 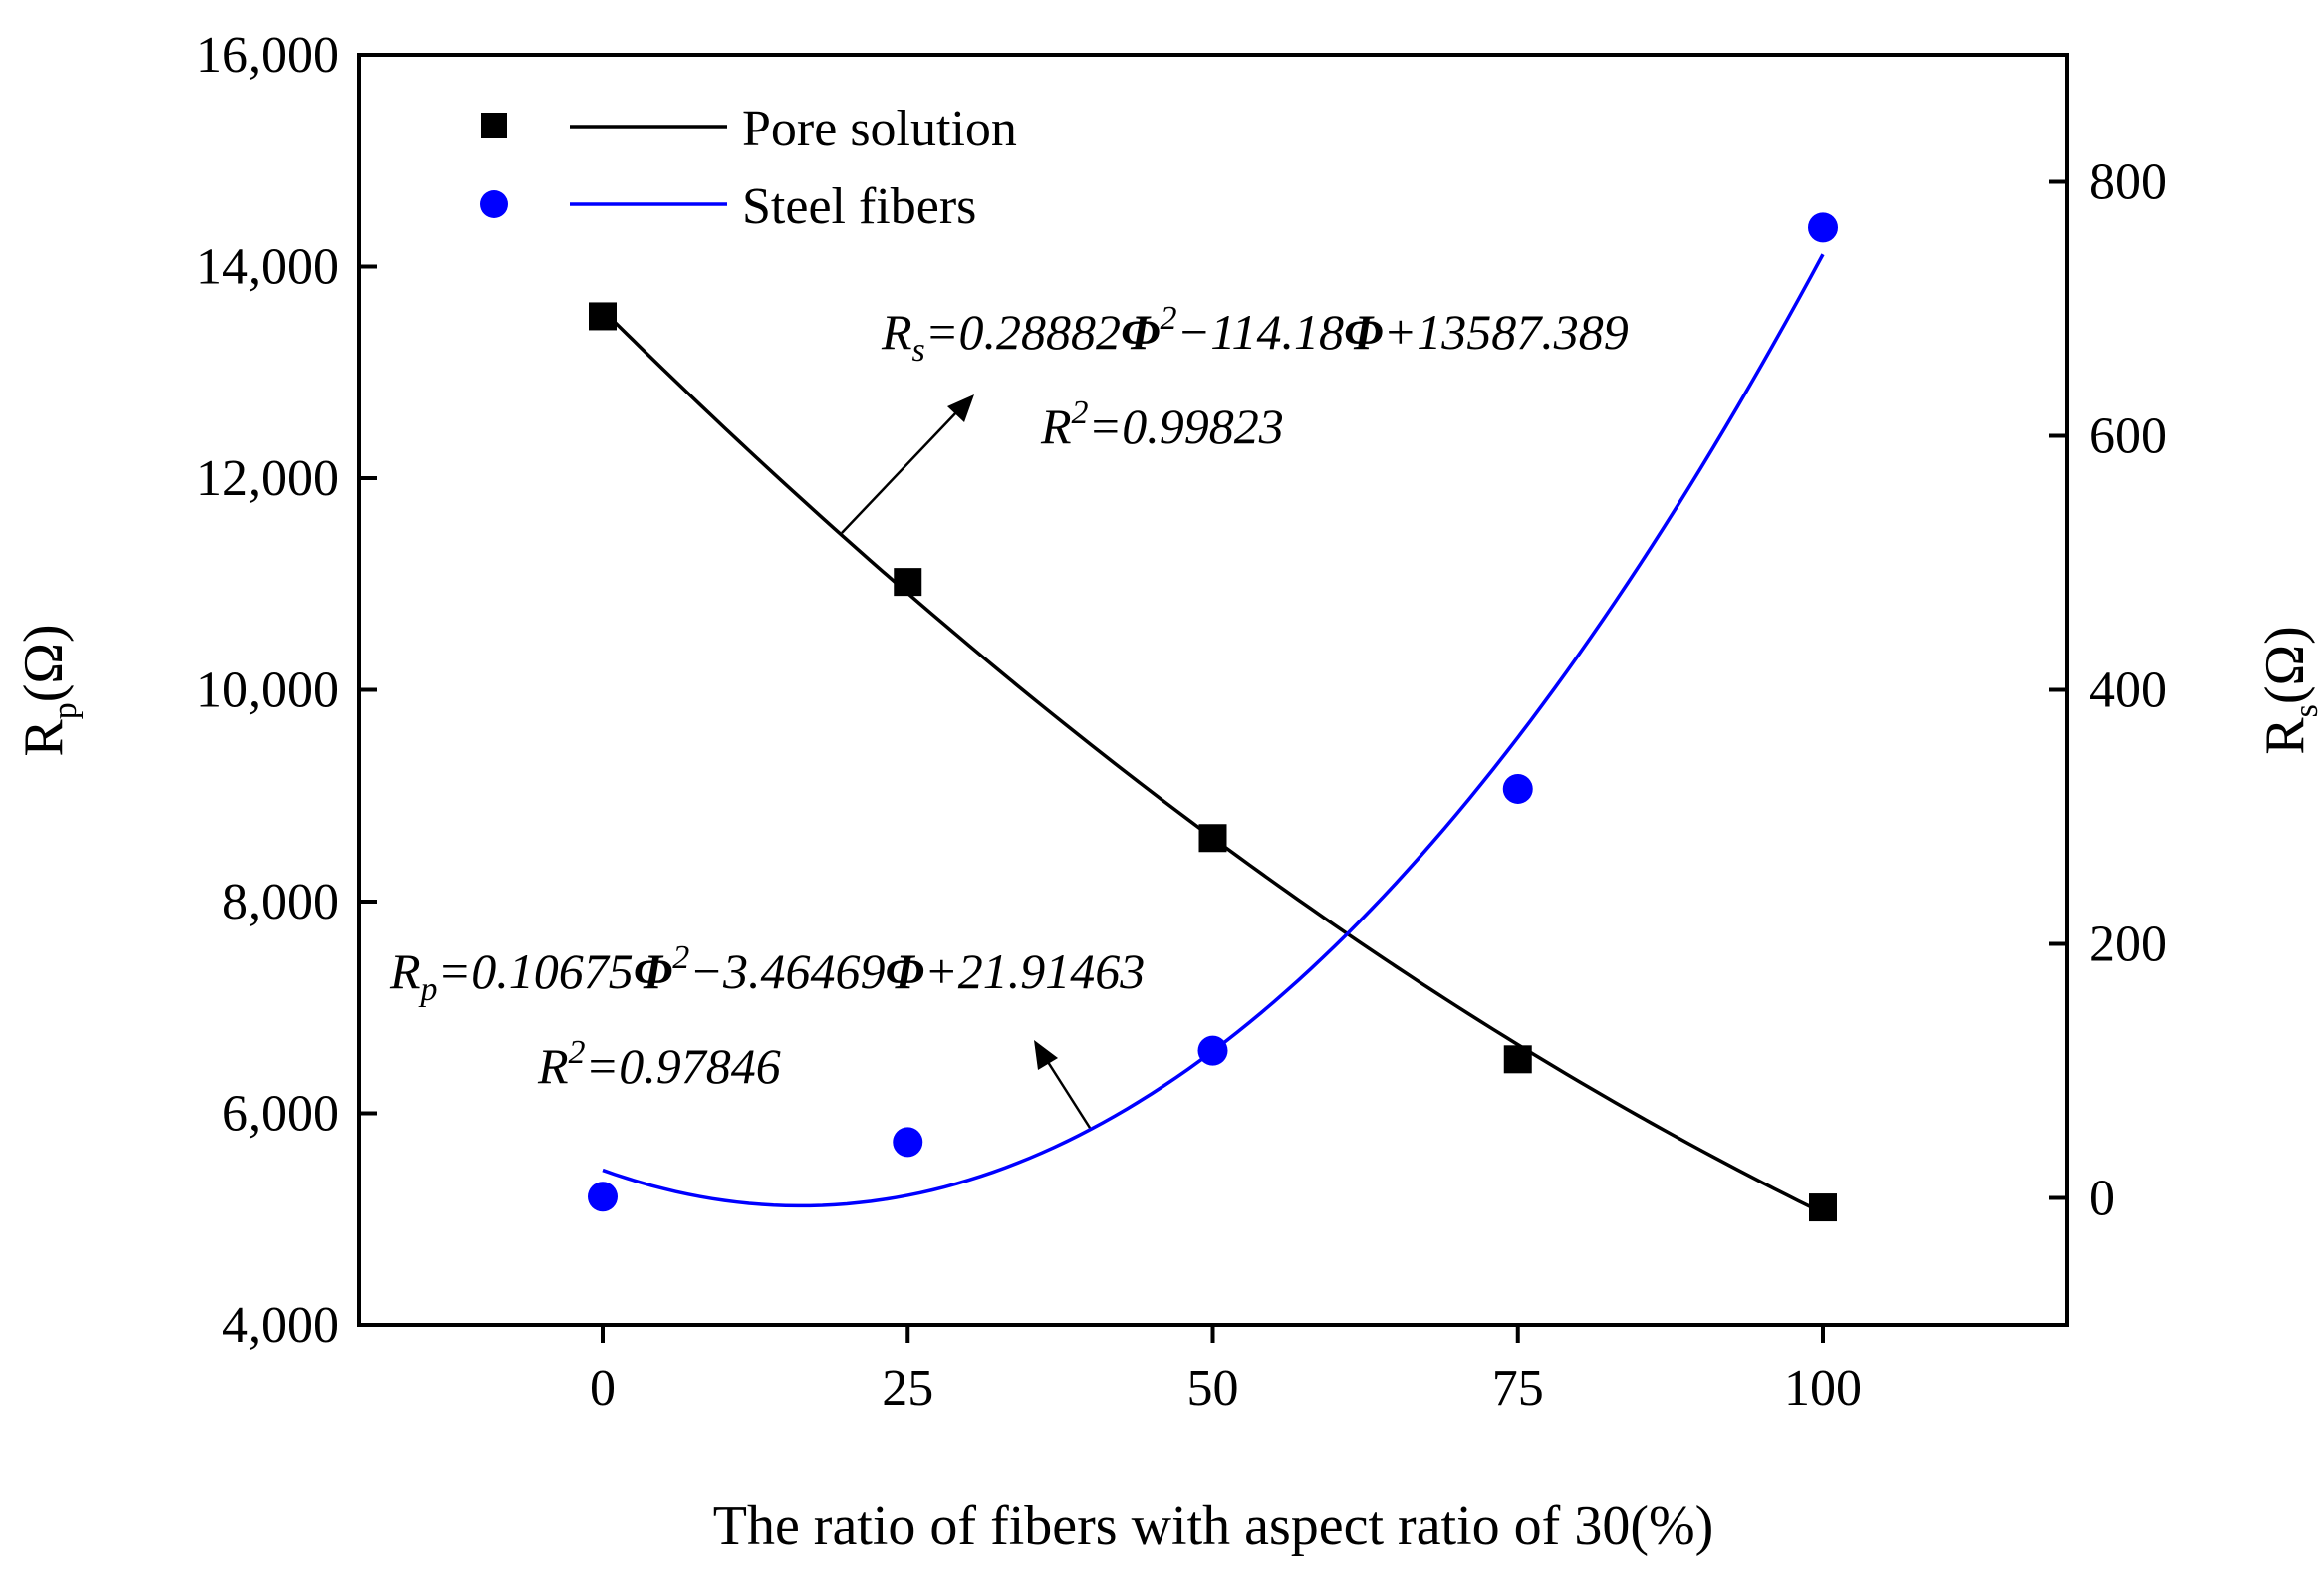 What do you see at coordinates (280, 902) in the screenshot?
I see `left-tick-label: 8,000` at bounding box center [280, 902].